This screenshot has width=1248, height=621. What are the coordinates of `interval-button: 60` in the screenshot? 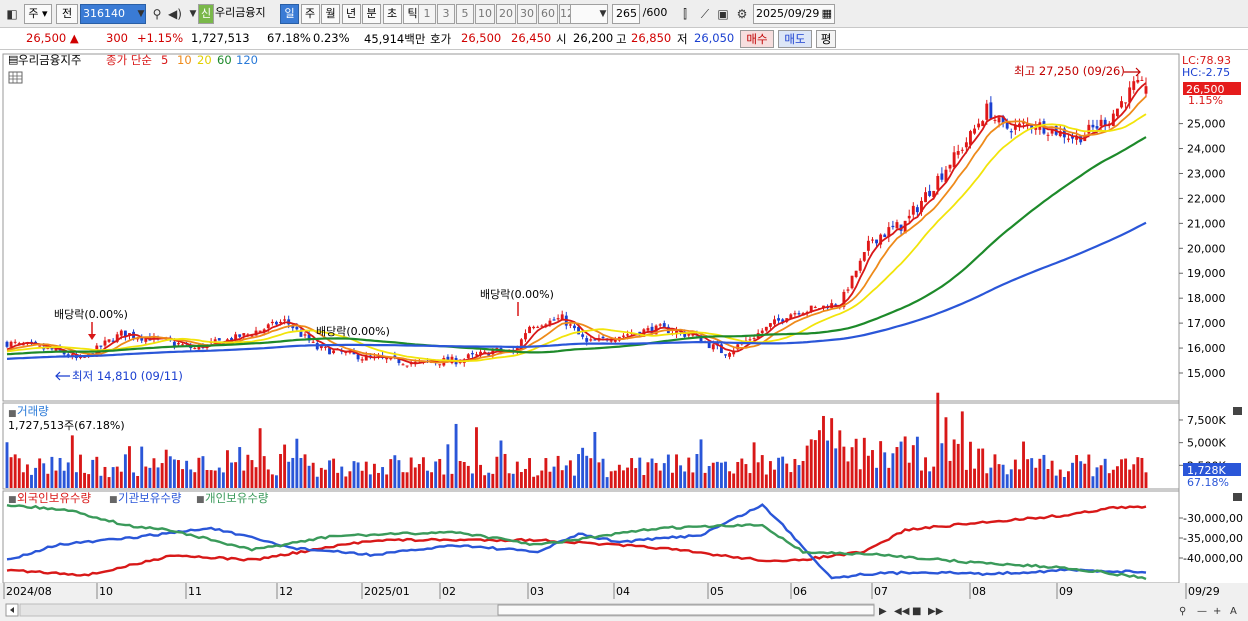 It's located at (548, 14).